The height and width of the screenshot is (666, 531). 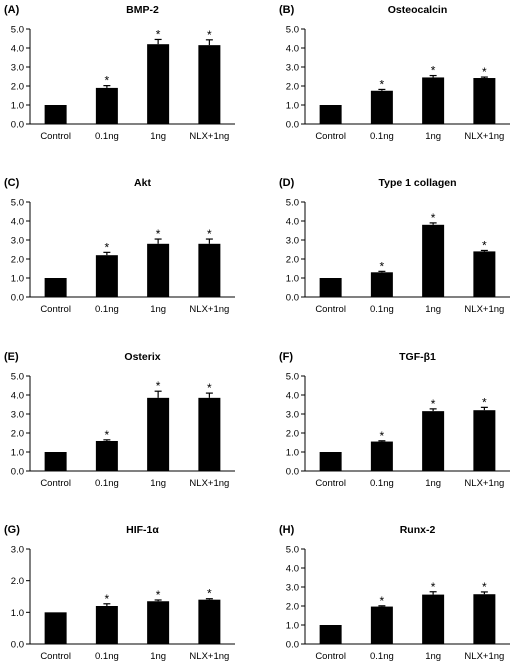 What do you see at coordinates (286, 357) in the screenshot?
I see `panel-label: (F)` at bounding box center [286, 357].